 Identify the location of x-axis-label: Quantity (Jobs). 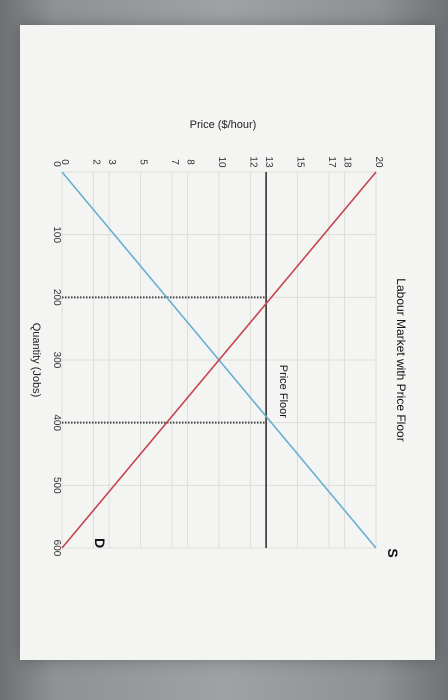
(36, 360).